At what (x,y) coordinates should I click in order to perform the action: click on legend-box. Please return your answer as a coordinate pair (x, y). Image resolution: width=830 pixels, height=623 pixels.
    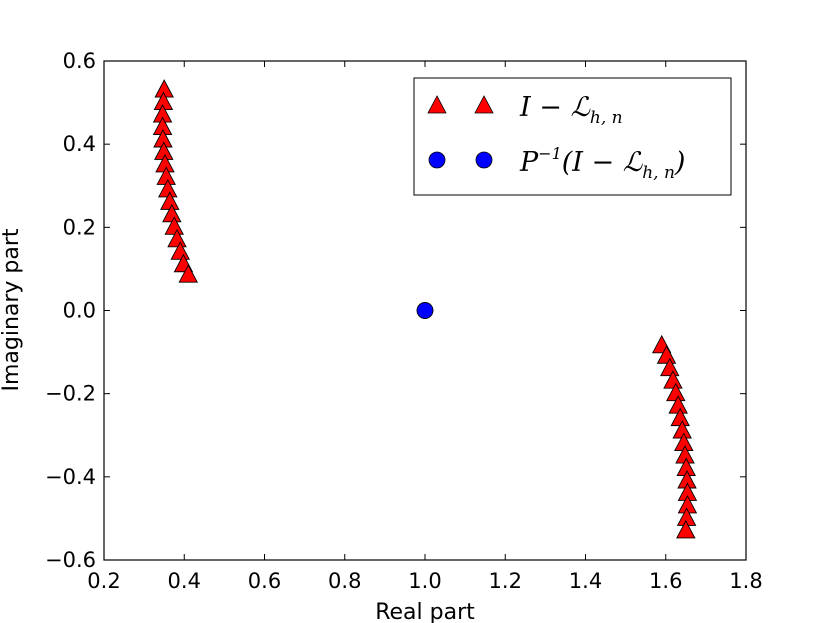
    Looking at the image, I should click on (572, 136).